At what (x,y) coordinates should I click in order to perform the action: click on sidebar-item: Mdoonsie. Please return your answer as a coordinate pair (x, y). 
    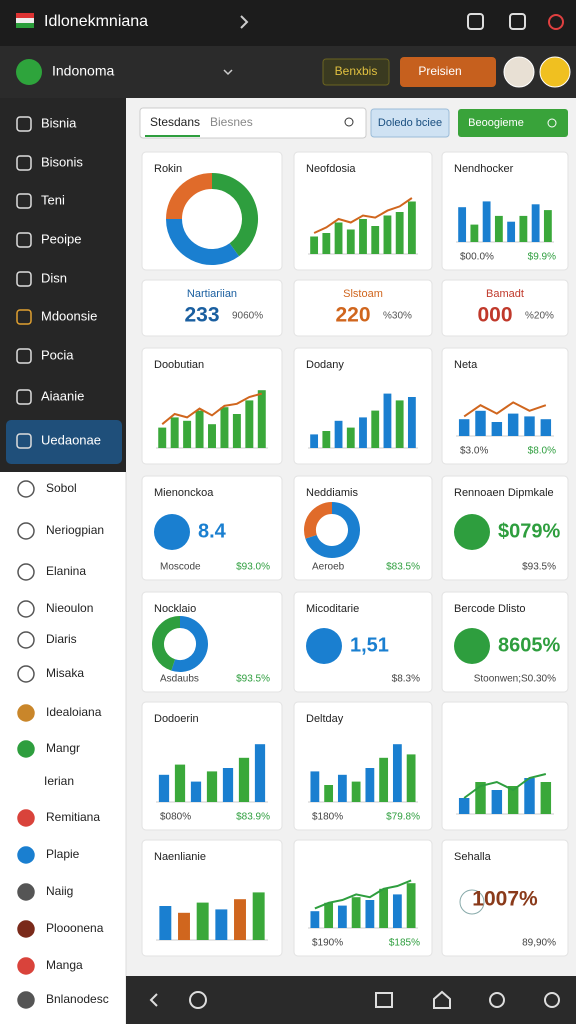
    Looking at the image, I should click on (69, 315).